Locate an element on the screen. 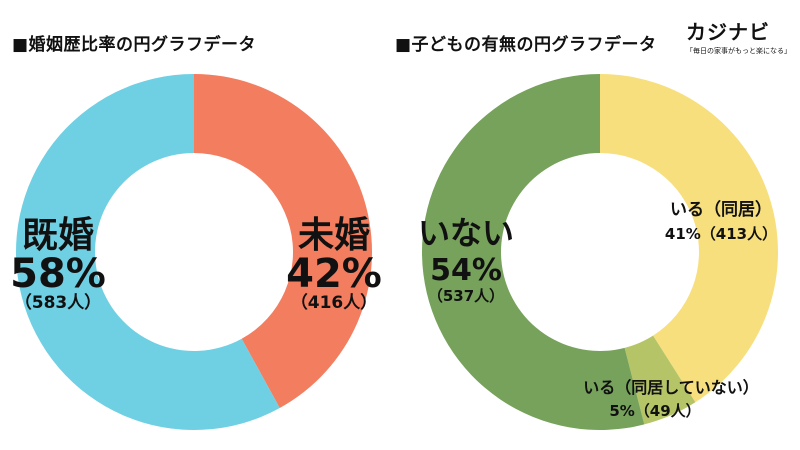  unmarried-label: 未婚 is located at coordinates (334, 235).